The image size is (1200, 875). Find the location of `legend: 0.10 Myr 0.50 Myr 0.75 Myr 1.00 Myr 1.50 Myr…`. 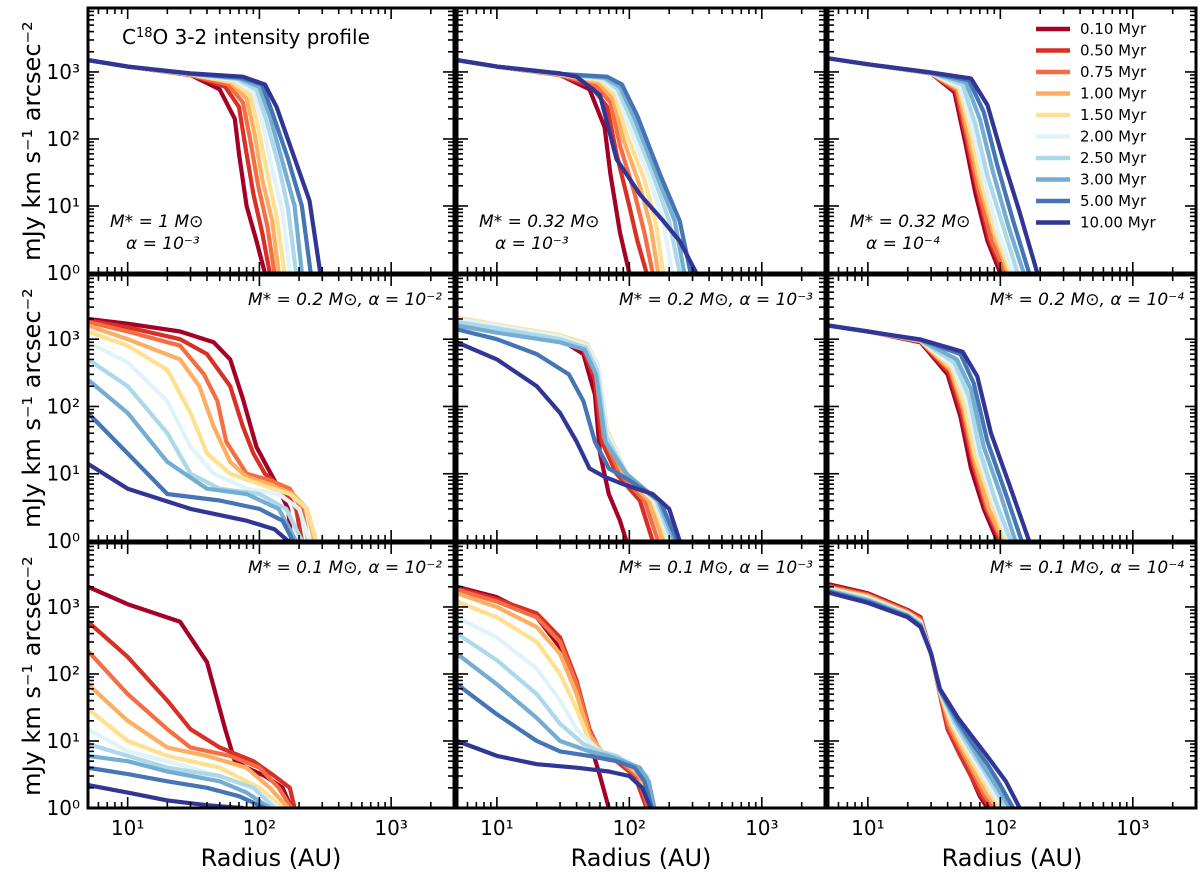

legend: 0.10 Myr 0.50 Myr 0.75 Myr 1.00 Myr 1.50 Myr… is located at coordinates (1096, 126).